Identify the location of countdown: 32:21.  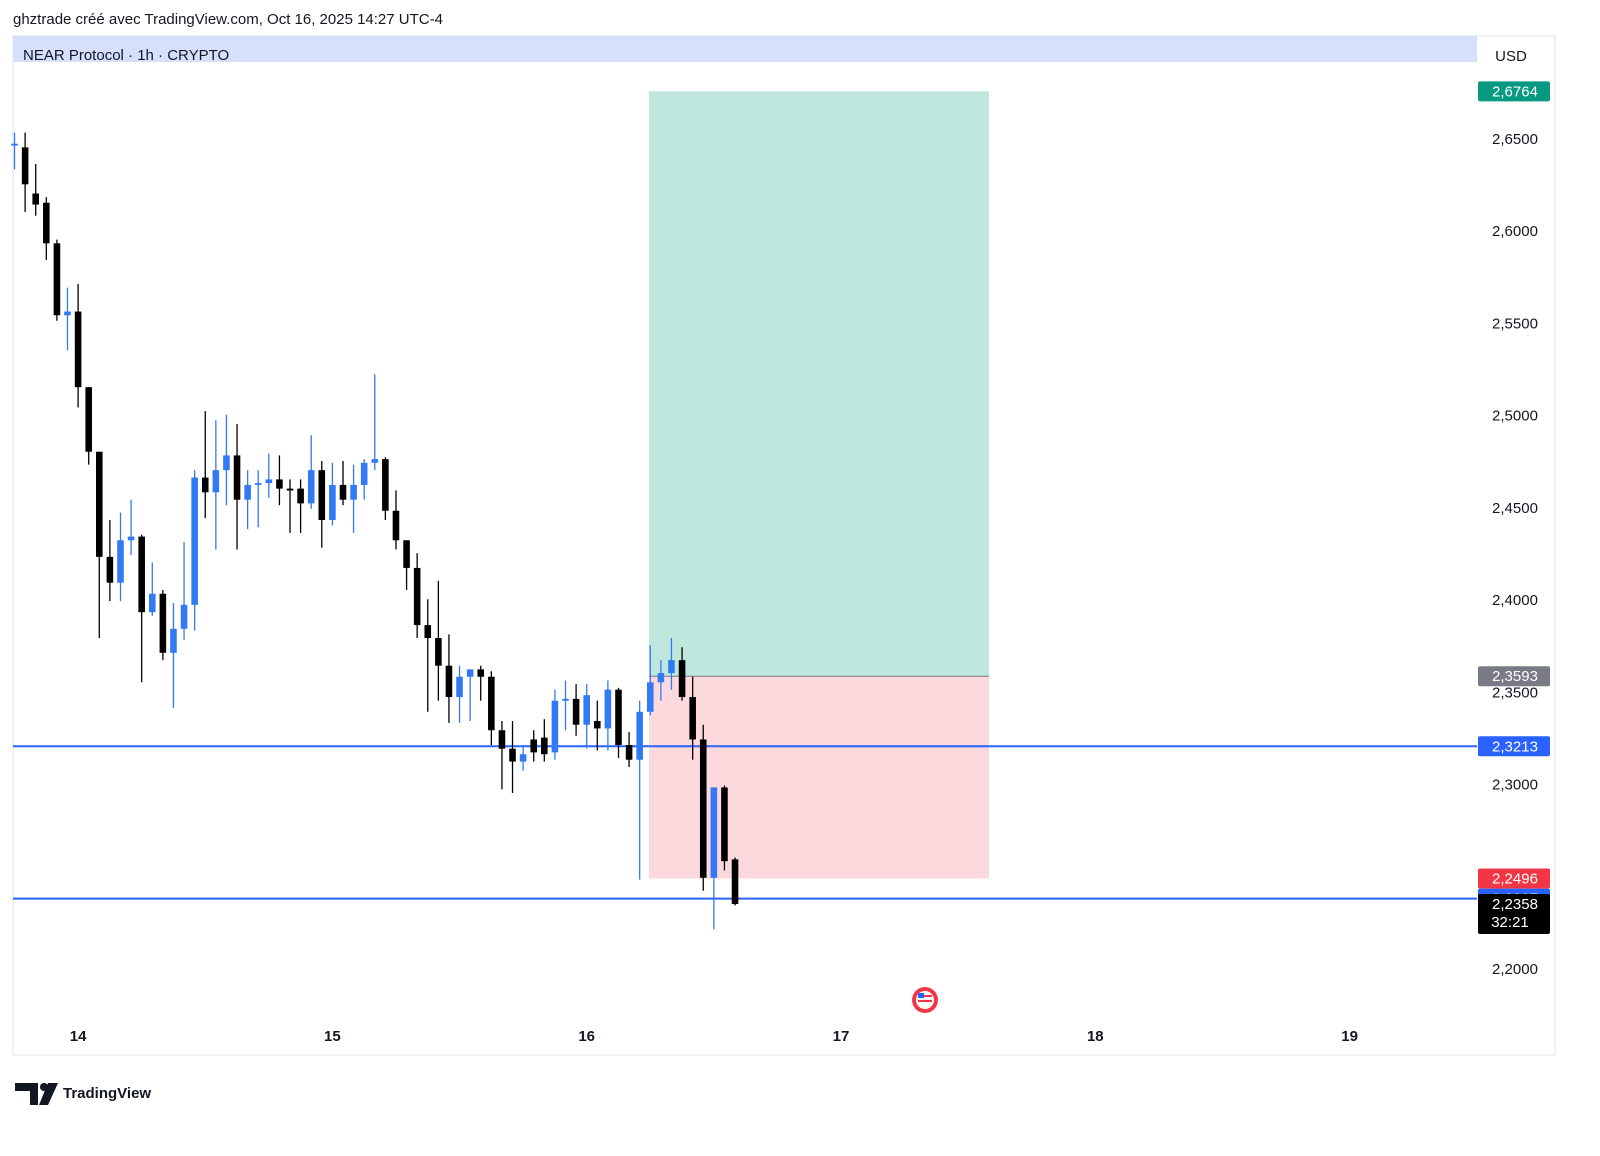
(1510, 922).